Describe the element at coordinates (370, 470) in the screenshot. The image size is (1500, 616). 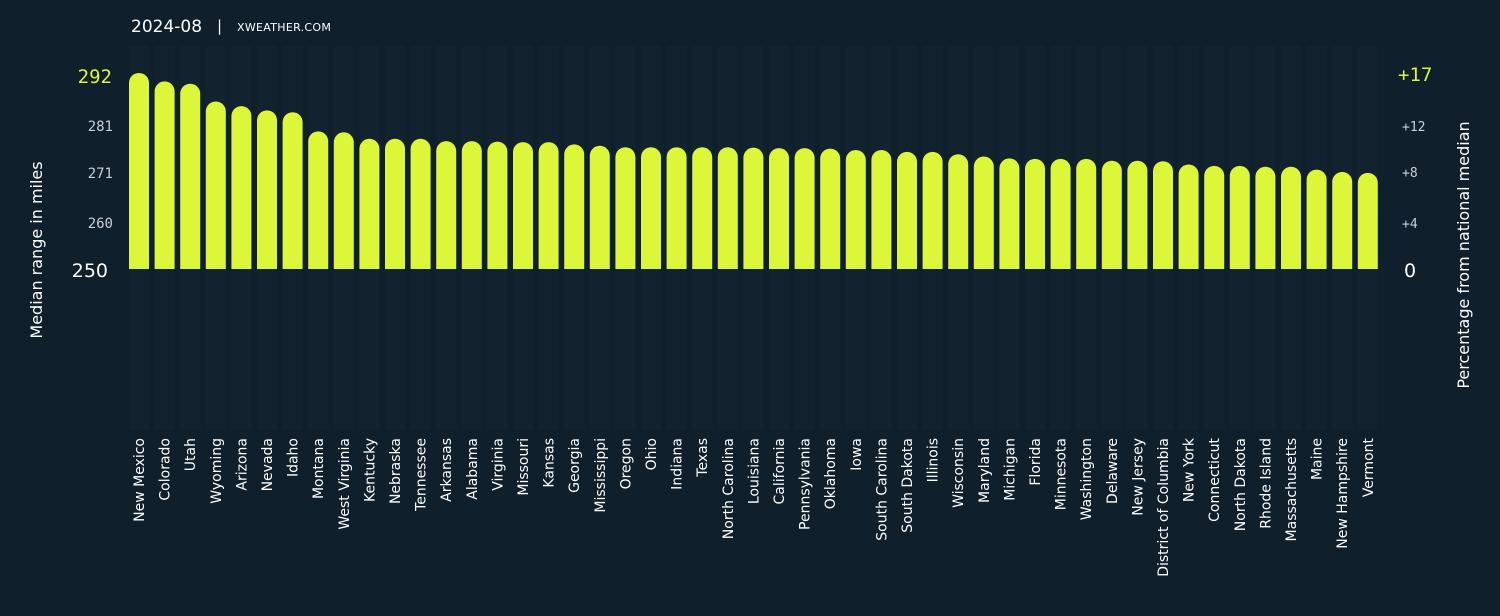
I see `category-label: Kentucky` at that location.